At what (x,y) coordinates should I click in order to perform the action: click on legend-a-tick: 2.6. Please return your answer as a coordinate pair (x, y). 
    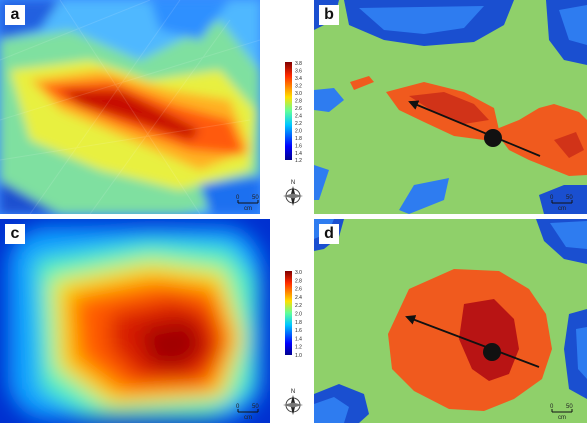
    Looking at the image, I should click on (298, 109).